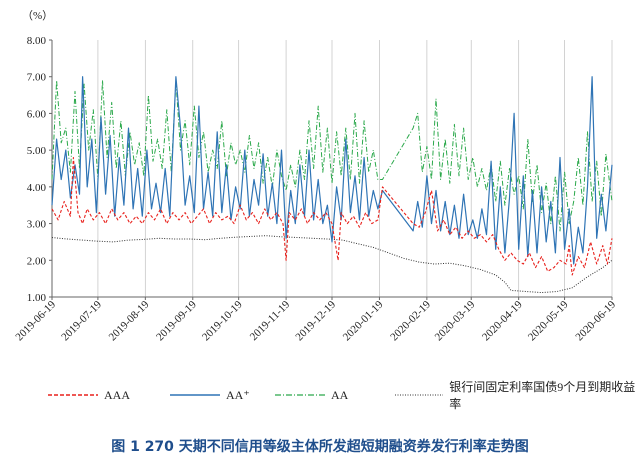 This screenshot has width=640, height=469. What do you see at coordinates (315, 320) in the screenshot?
I see `x-tick-label-6: 2019-12-19` at bounding box center [315, 320].